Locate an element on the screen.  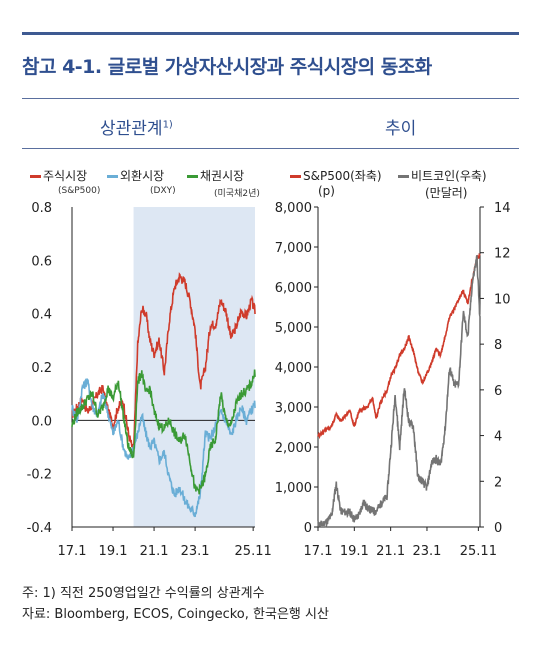
legend-bond-swatch is located at coordinates (192, 176).